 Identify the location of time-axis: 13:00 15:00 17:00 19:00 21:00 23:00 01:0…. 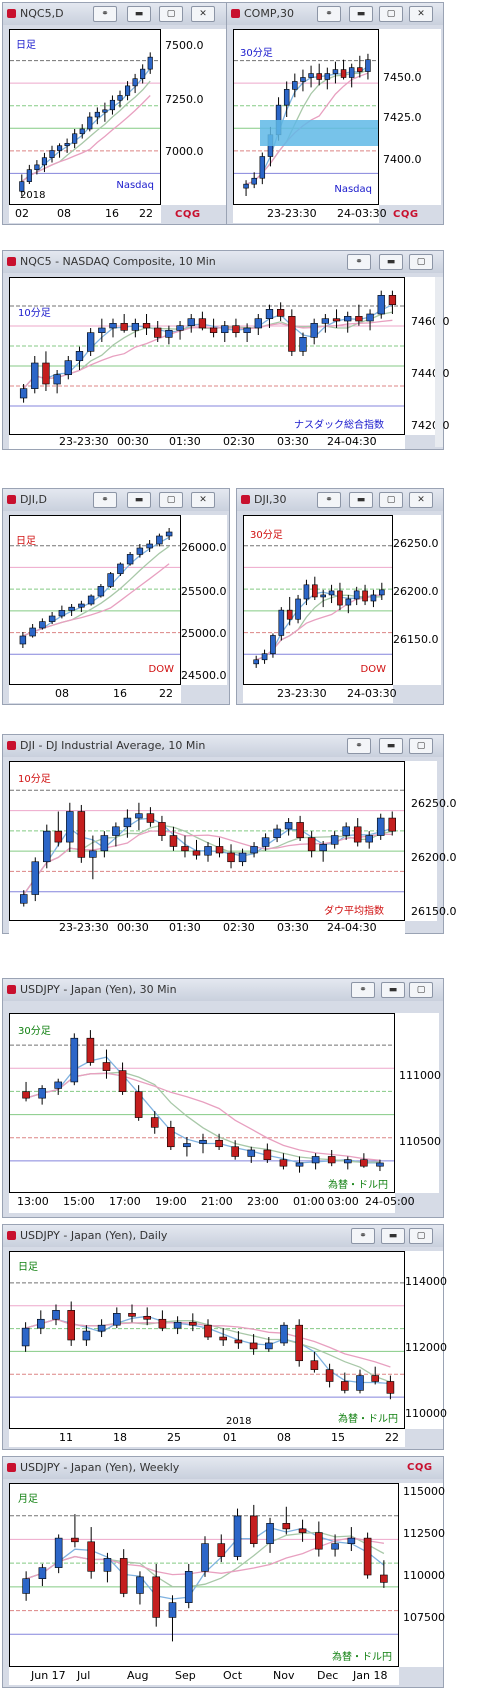
(212, 1203).